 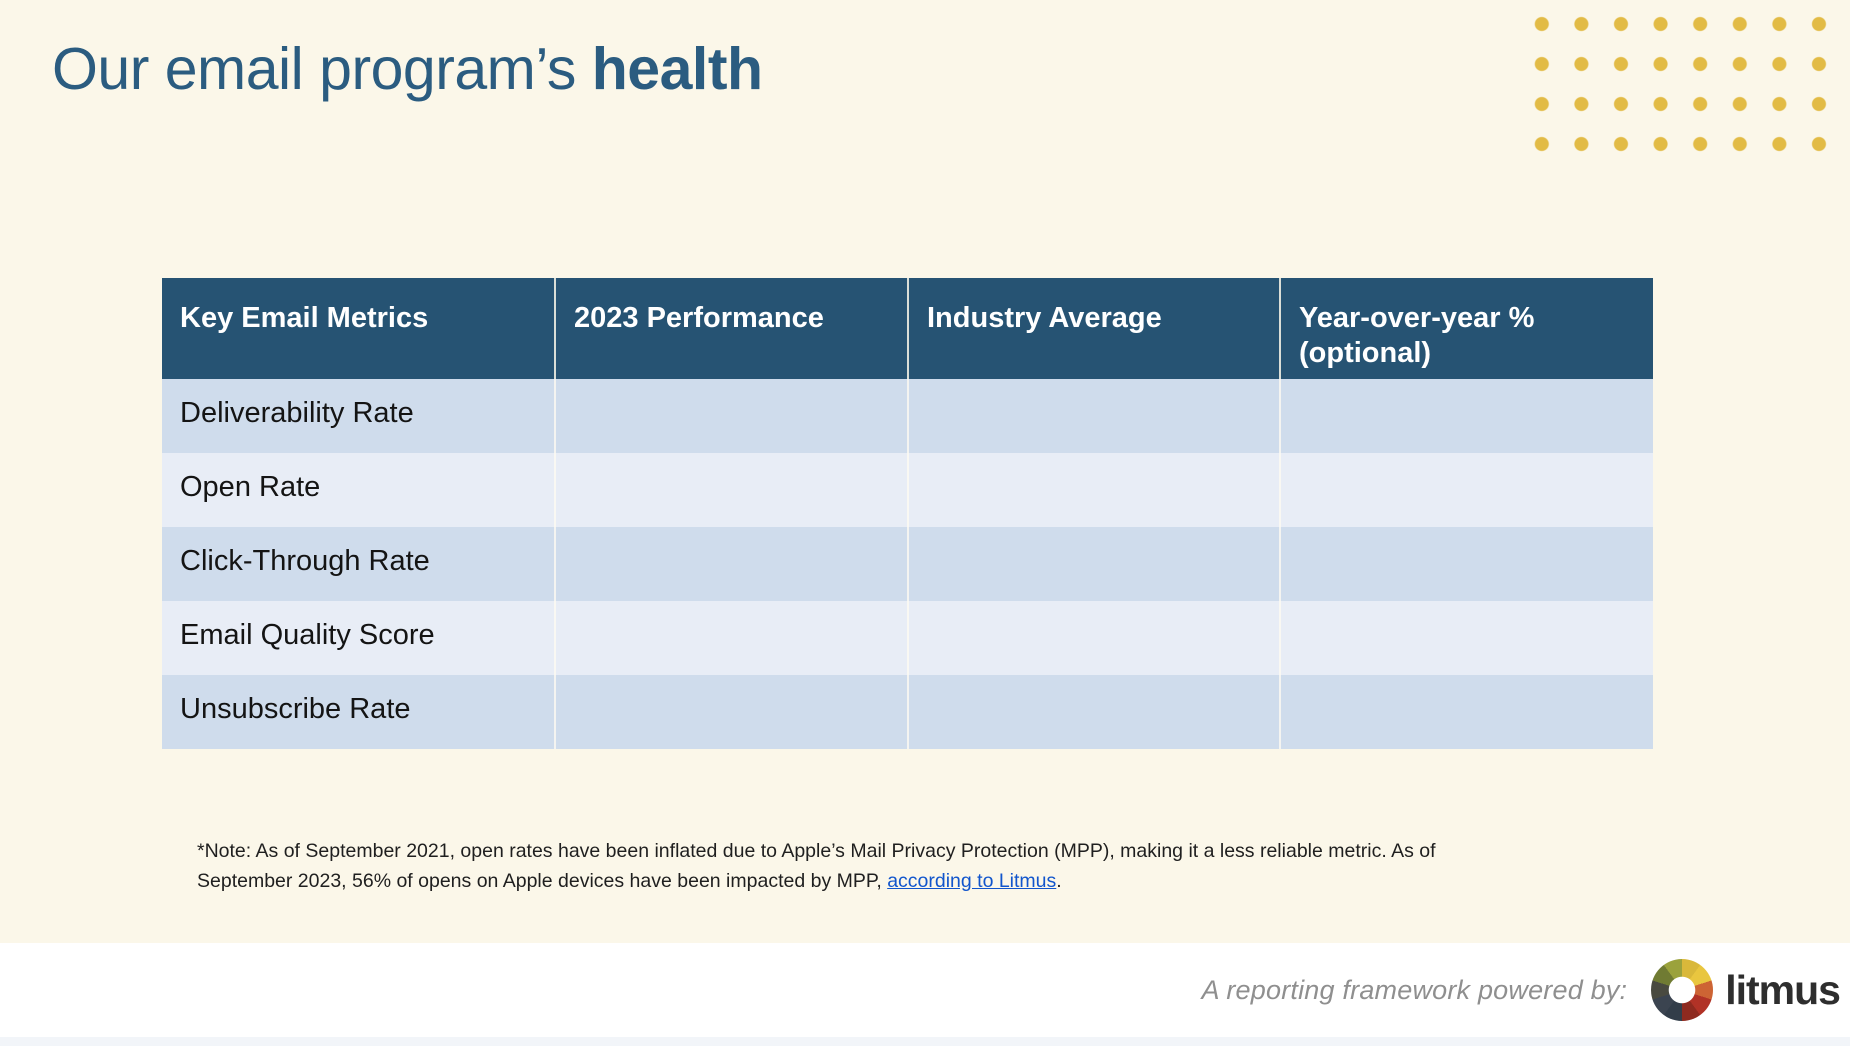 I want to click on row-label: Unsubscribe Rate, so click(x=359, y=712).